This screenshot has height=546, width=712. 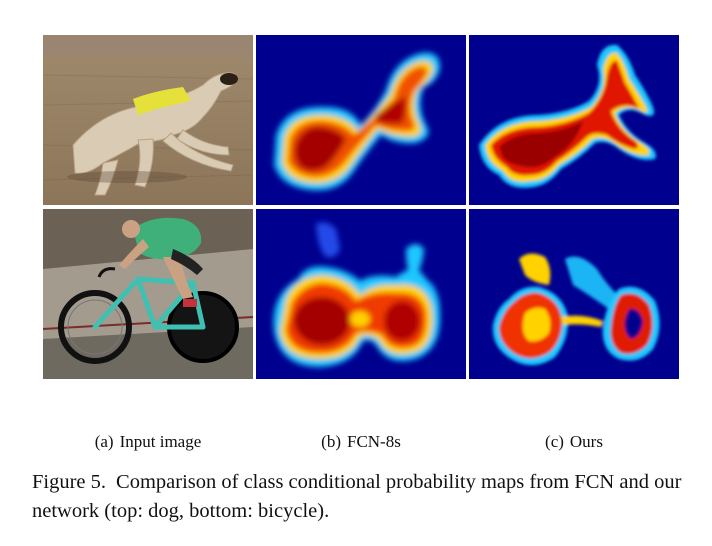 I want to click on column-caption-label: (a), so click(x=104, y=441).